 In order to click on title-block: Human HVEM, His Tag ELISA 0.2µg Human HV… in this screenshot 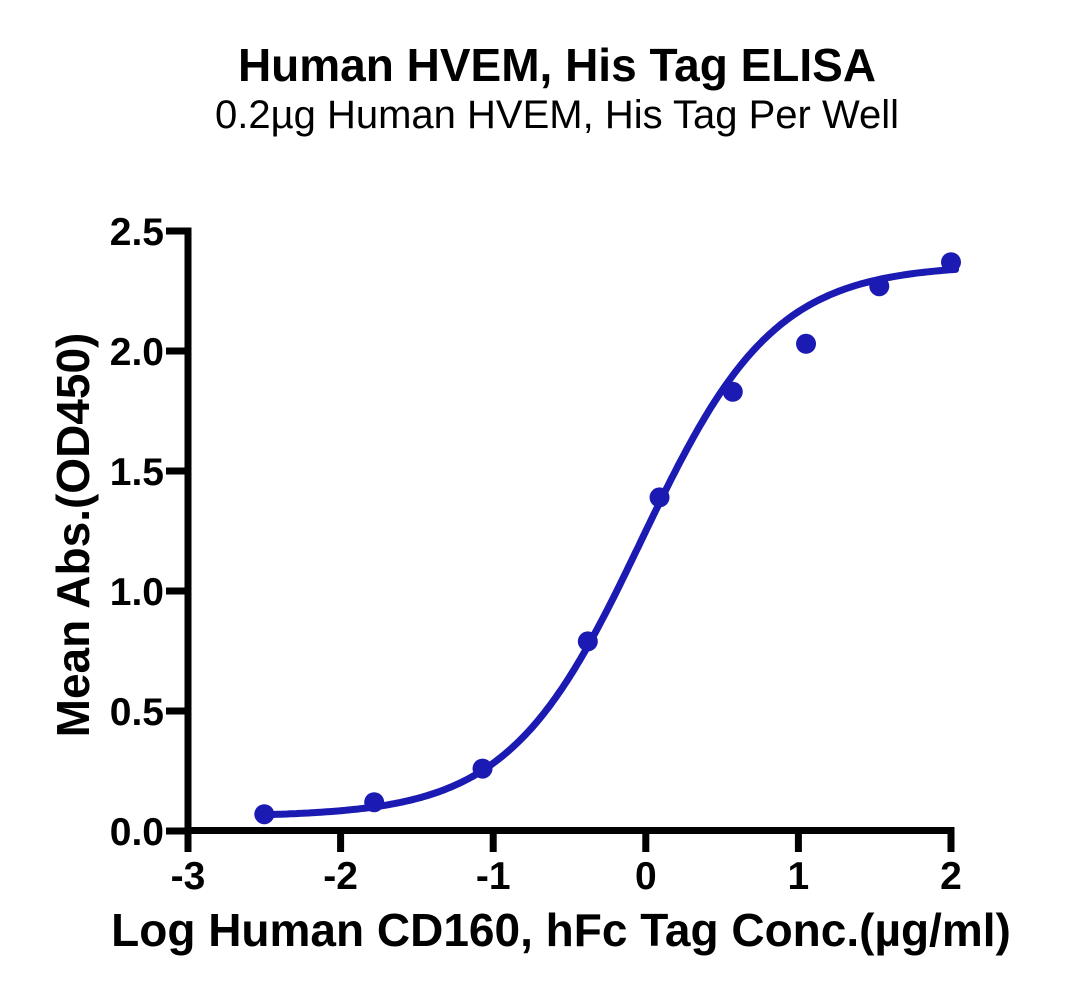, I will do `click(557, 88)`.